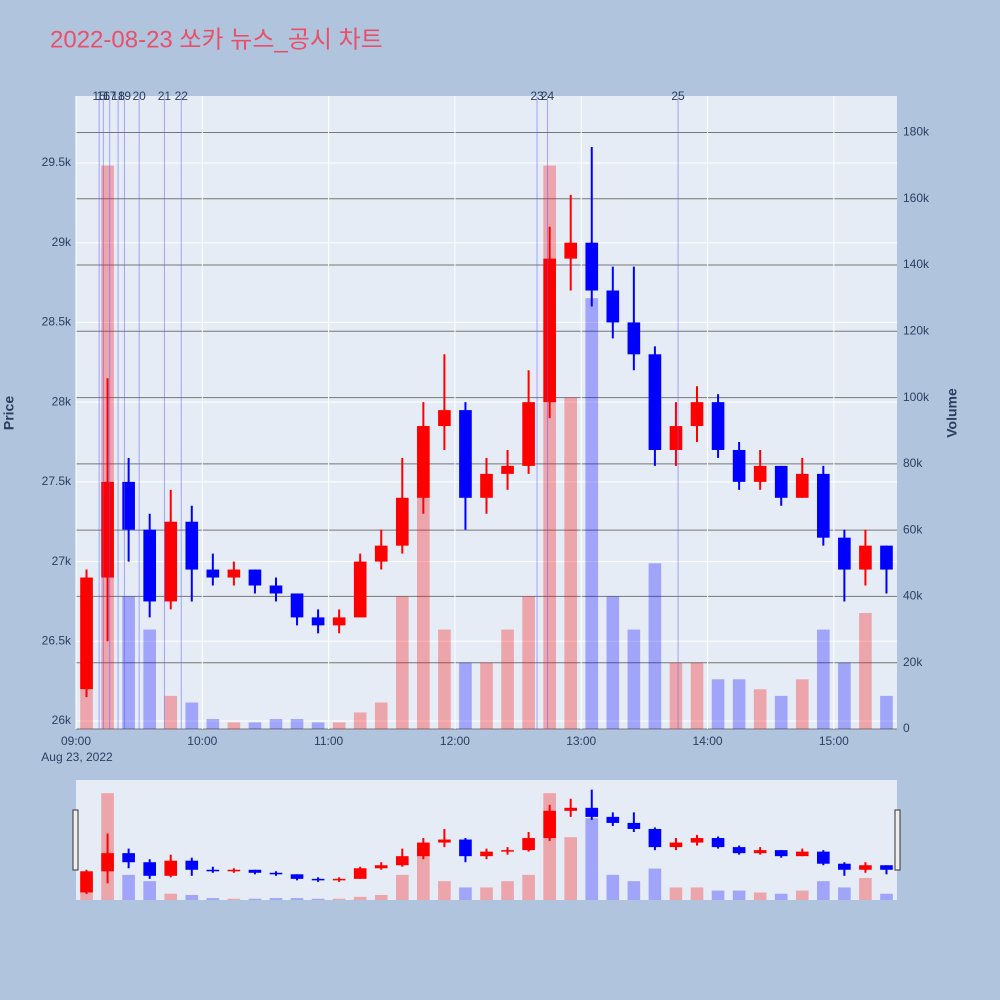 This screenshot has height=1000, width=1000. Describe the element at coordinates (104, 96) in the screenshot. I see `event-label: 16` at that location.